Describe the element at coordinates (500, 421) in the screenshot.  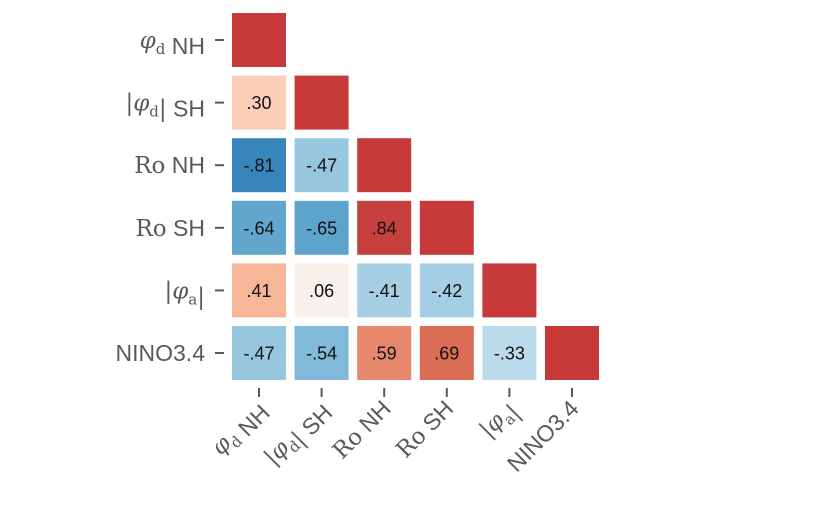
I see `x-tick-label: |φa|` at that location.